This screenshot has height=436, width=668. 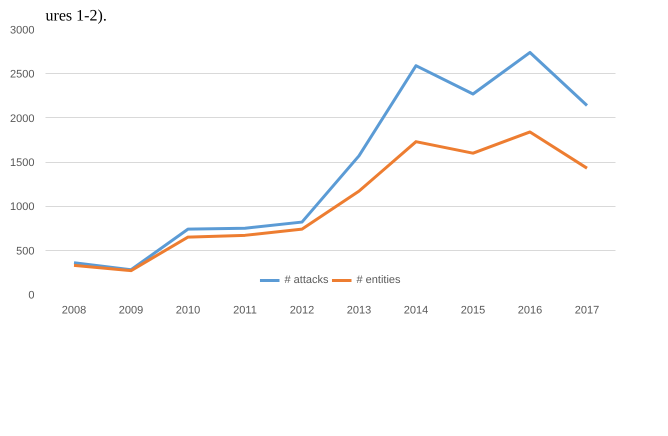 I want to click on x-tick-label: 2009, so click(x=131, y=310).